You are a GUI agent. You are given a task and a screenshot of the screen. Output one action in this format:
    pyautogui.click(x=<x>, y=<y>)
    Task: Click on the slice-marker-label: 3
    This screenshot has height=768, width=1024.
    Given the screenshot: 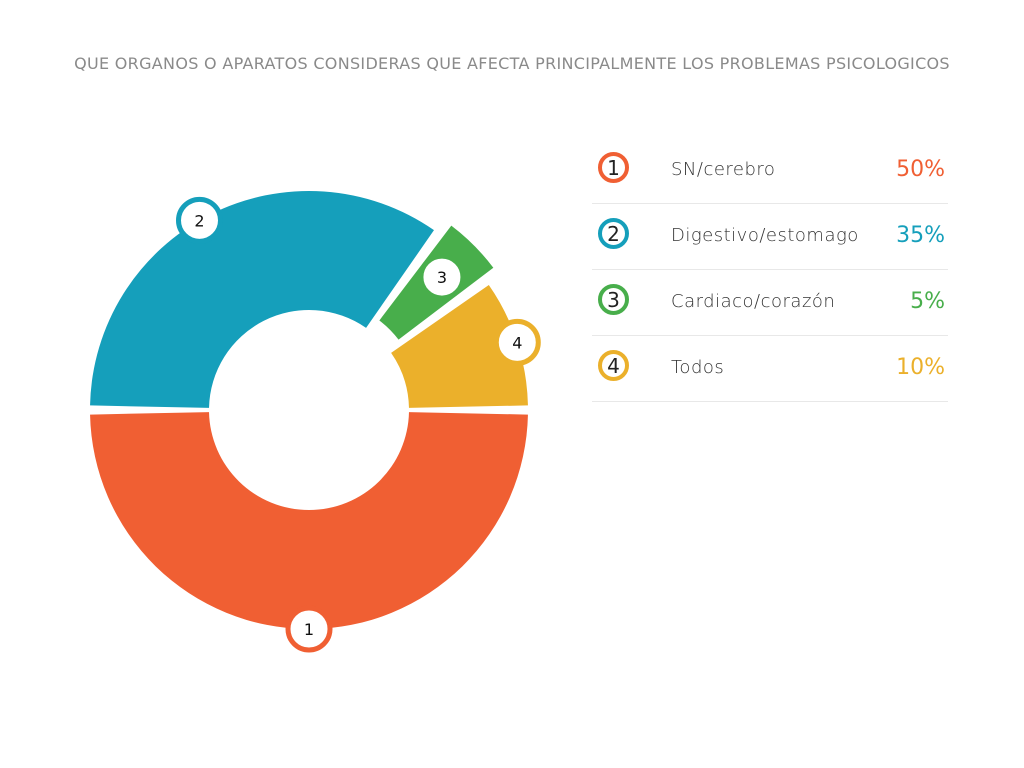 What is the action you would take?
    pyautogui.click(x=442, y=277)
    